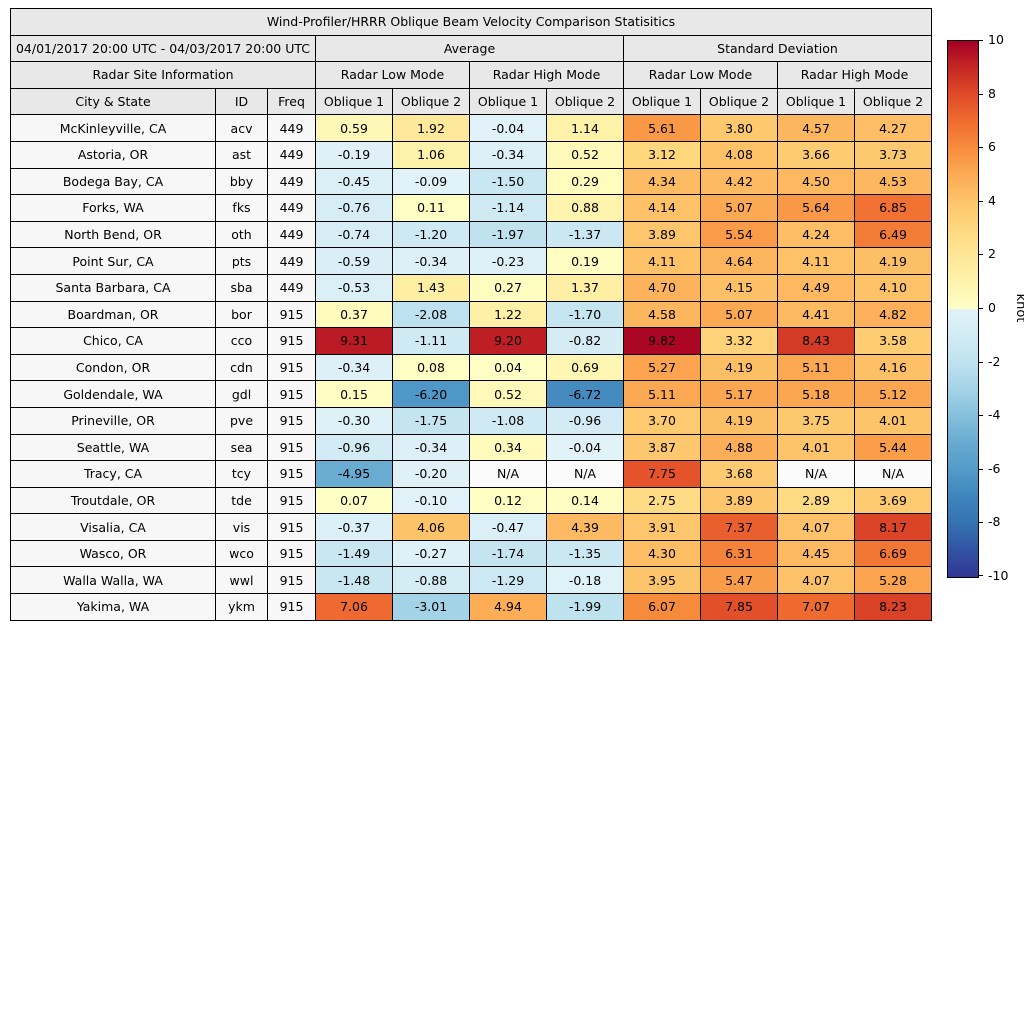 The height and width of the screenshot is (1024, 1024). What do you see at coordinates (662, 553) in the screenshot?
I see `value-cell: 4.30` at bounding box center [662, 553].